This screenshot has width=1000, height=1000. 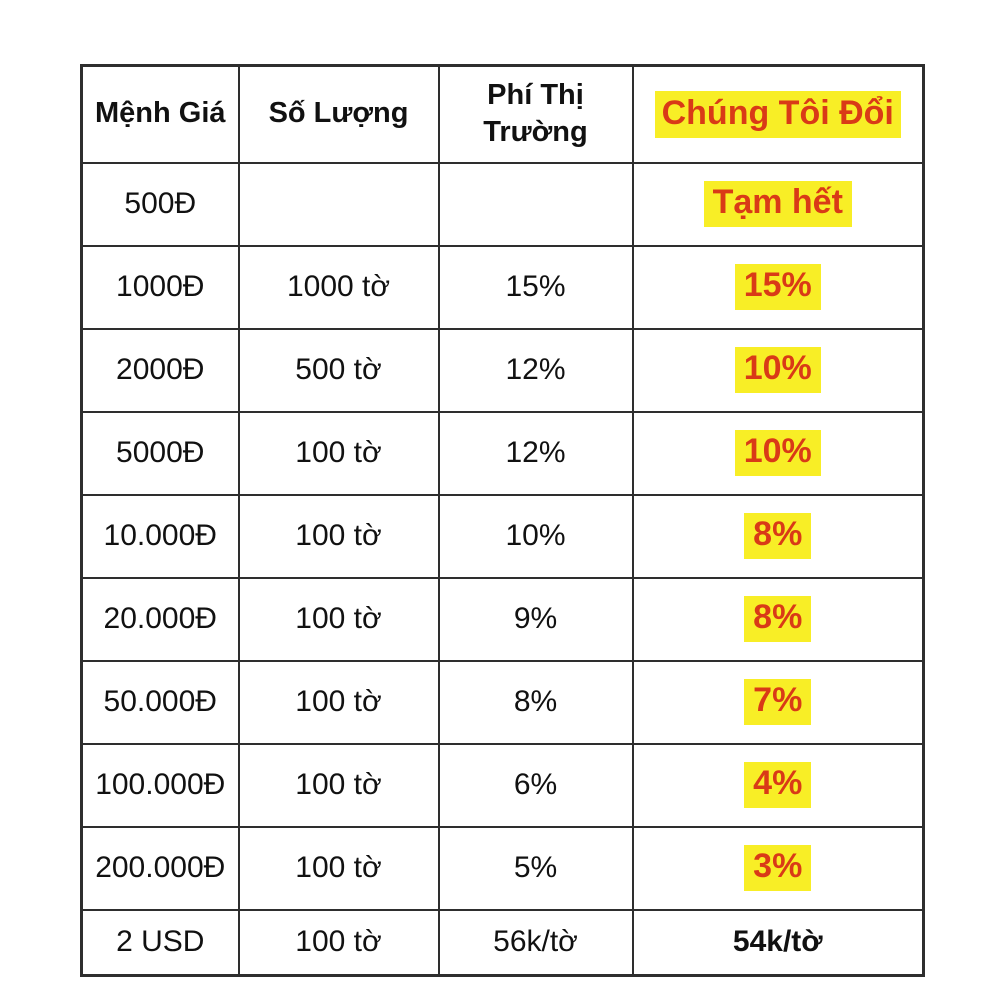 I want to click on denomination-value: 5000Đ, so click(x=160, y=452).